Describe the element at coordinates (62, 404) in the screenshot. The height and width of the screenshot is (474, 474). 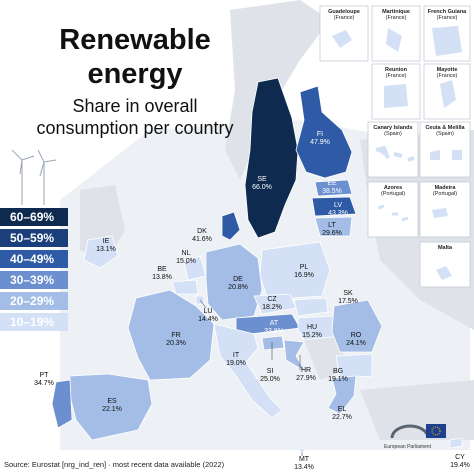
I see `country-pt` at that location.